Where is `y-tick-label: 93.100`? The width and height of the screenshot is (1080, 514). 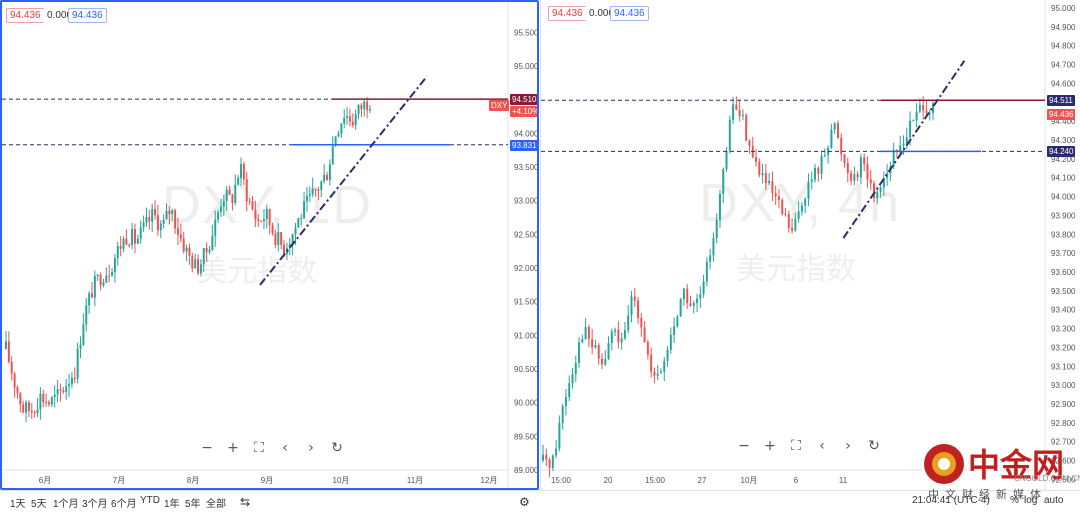
y-tick-label: 93.100 is located at coordinates (1063, 366).